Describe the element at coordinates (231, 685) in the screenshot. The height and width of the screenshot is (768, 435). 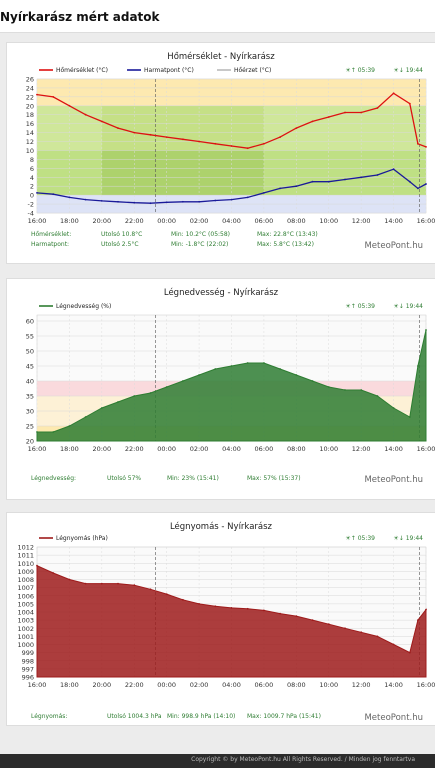
I see `x-tick-label: 04:00` at that location.